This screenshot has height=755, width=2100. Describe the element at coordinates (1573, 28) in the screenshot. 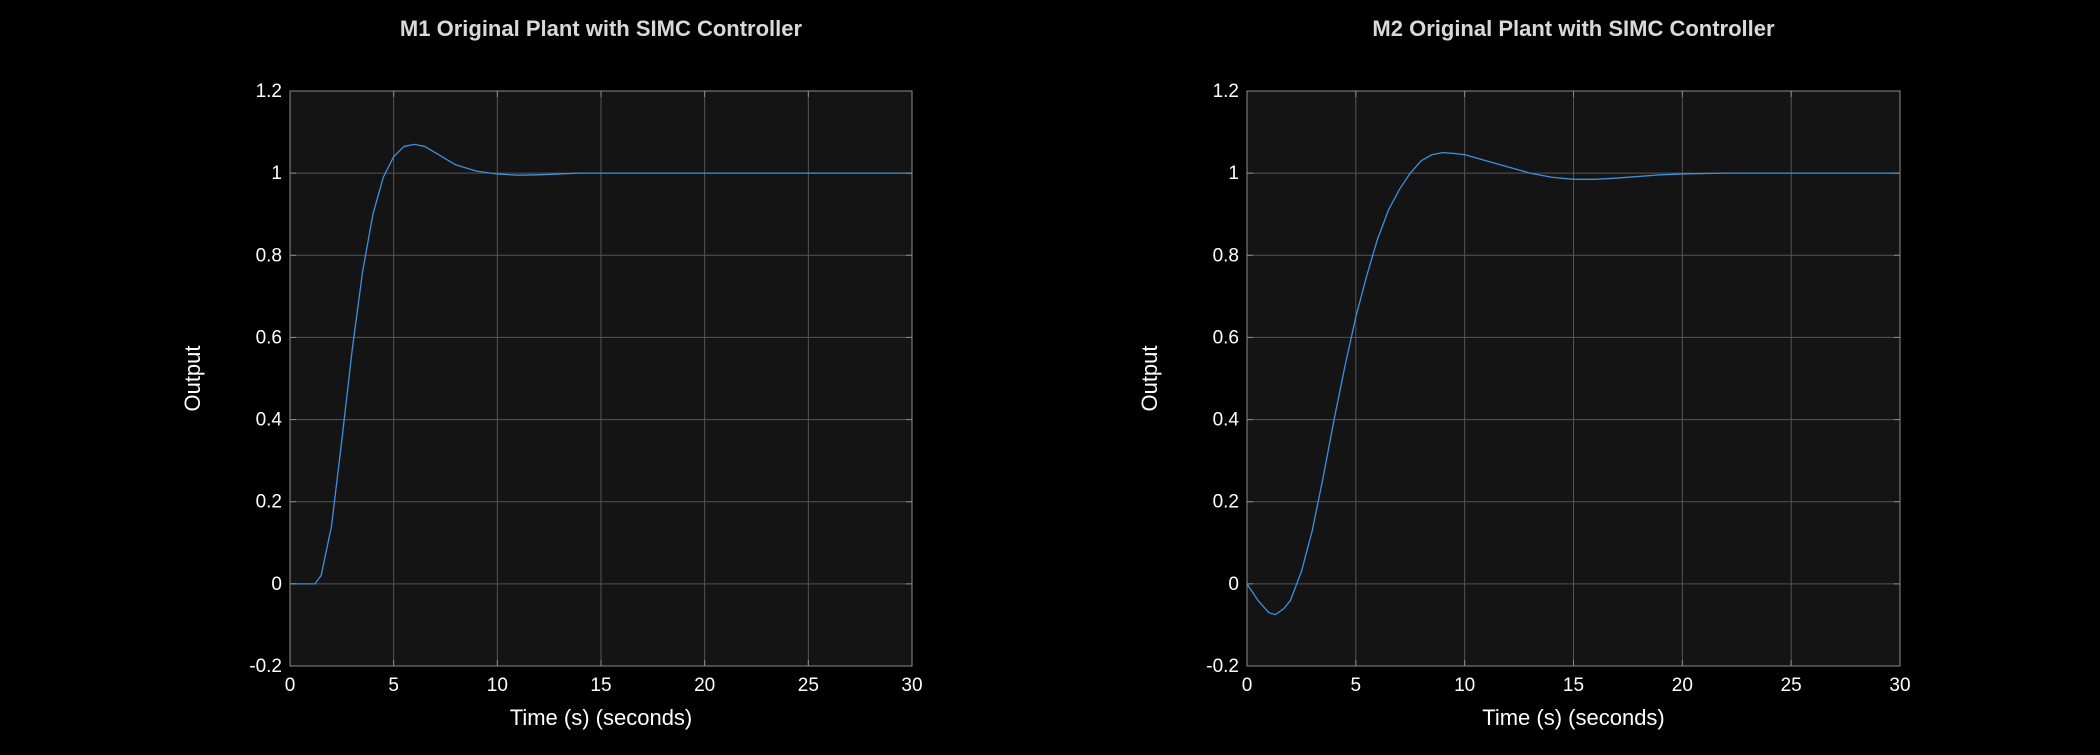

I see `chart-title: M2 Original Plant with SIMC Controller` at that location.